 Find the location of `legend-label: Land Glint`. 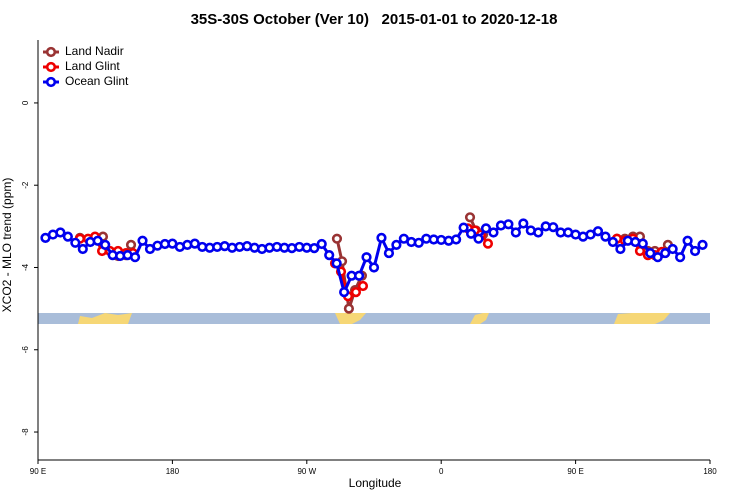

legend-label: Land Glint is located at coordinates (92, 66).